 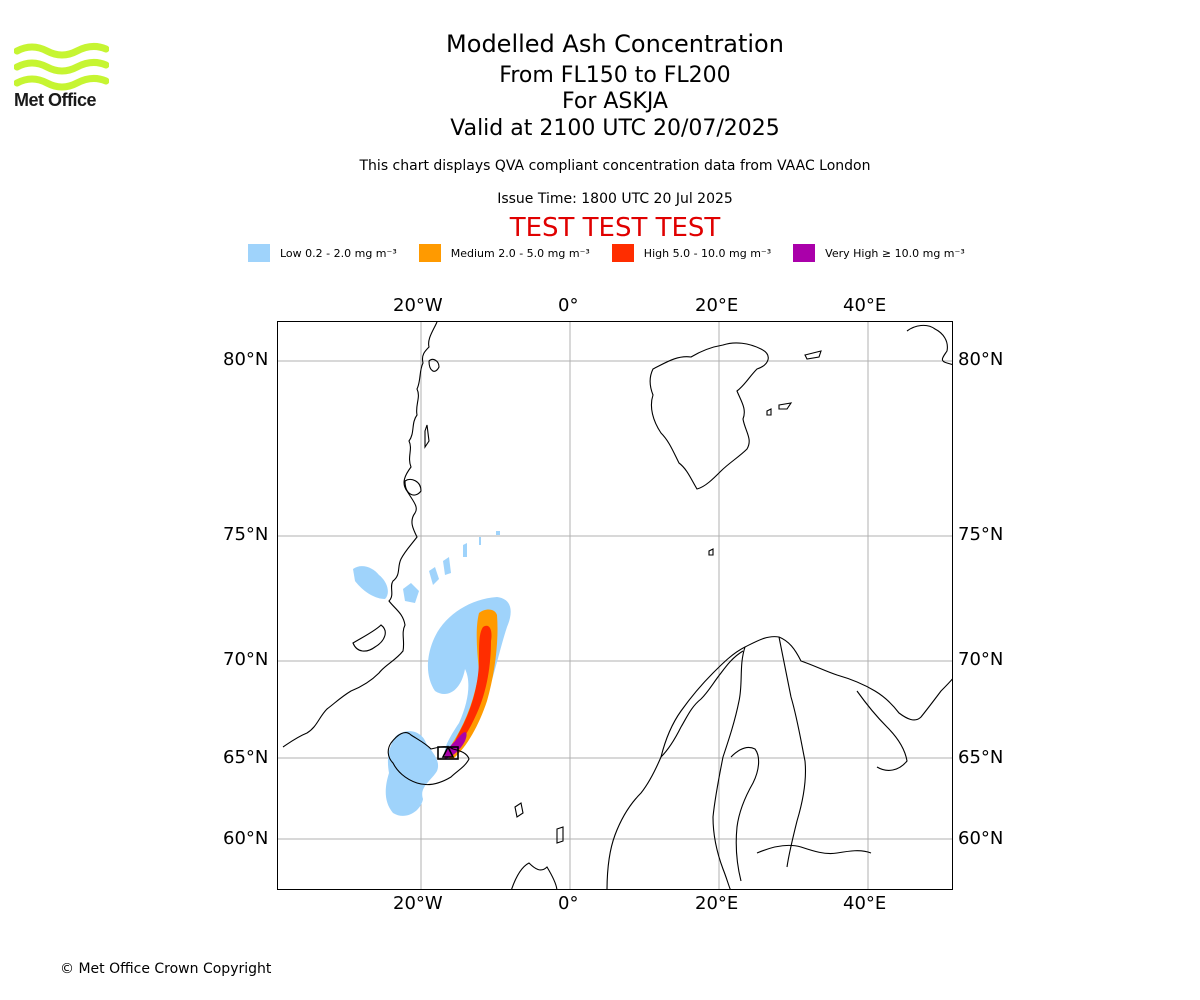 What do you see at coordinates (246, 659) in the screenshot?
I see `lat-label-left-70n: 70°N` at bounding box center [246, 659].